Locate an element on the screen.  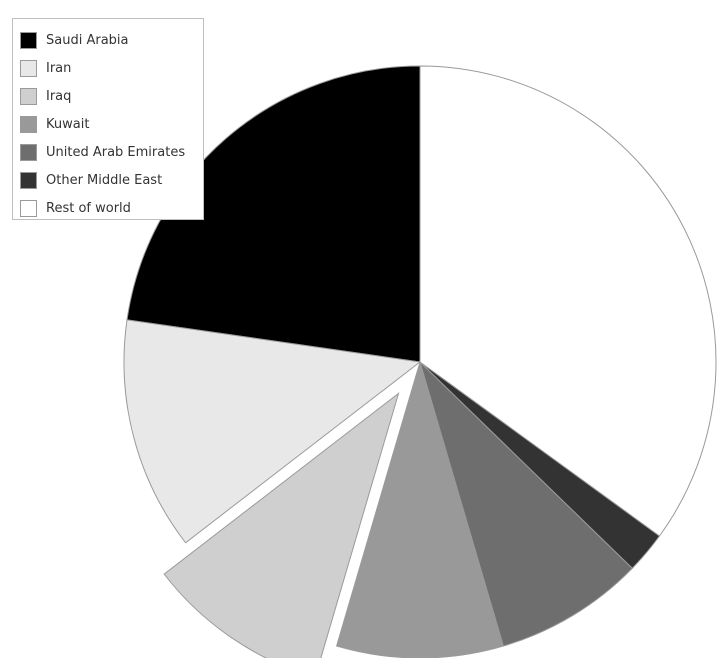
legend-swatch-rest-of-world is located at coordinates (28, 208).